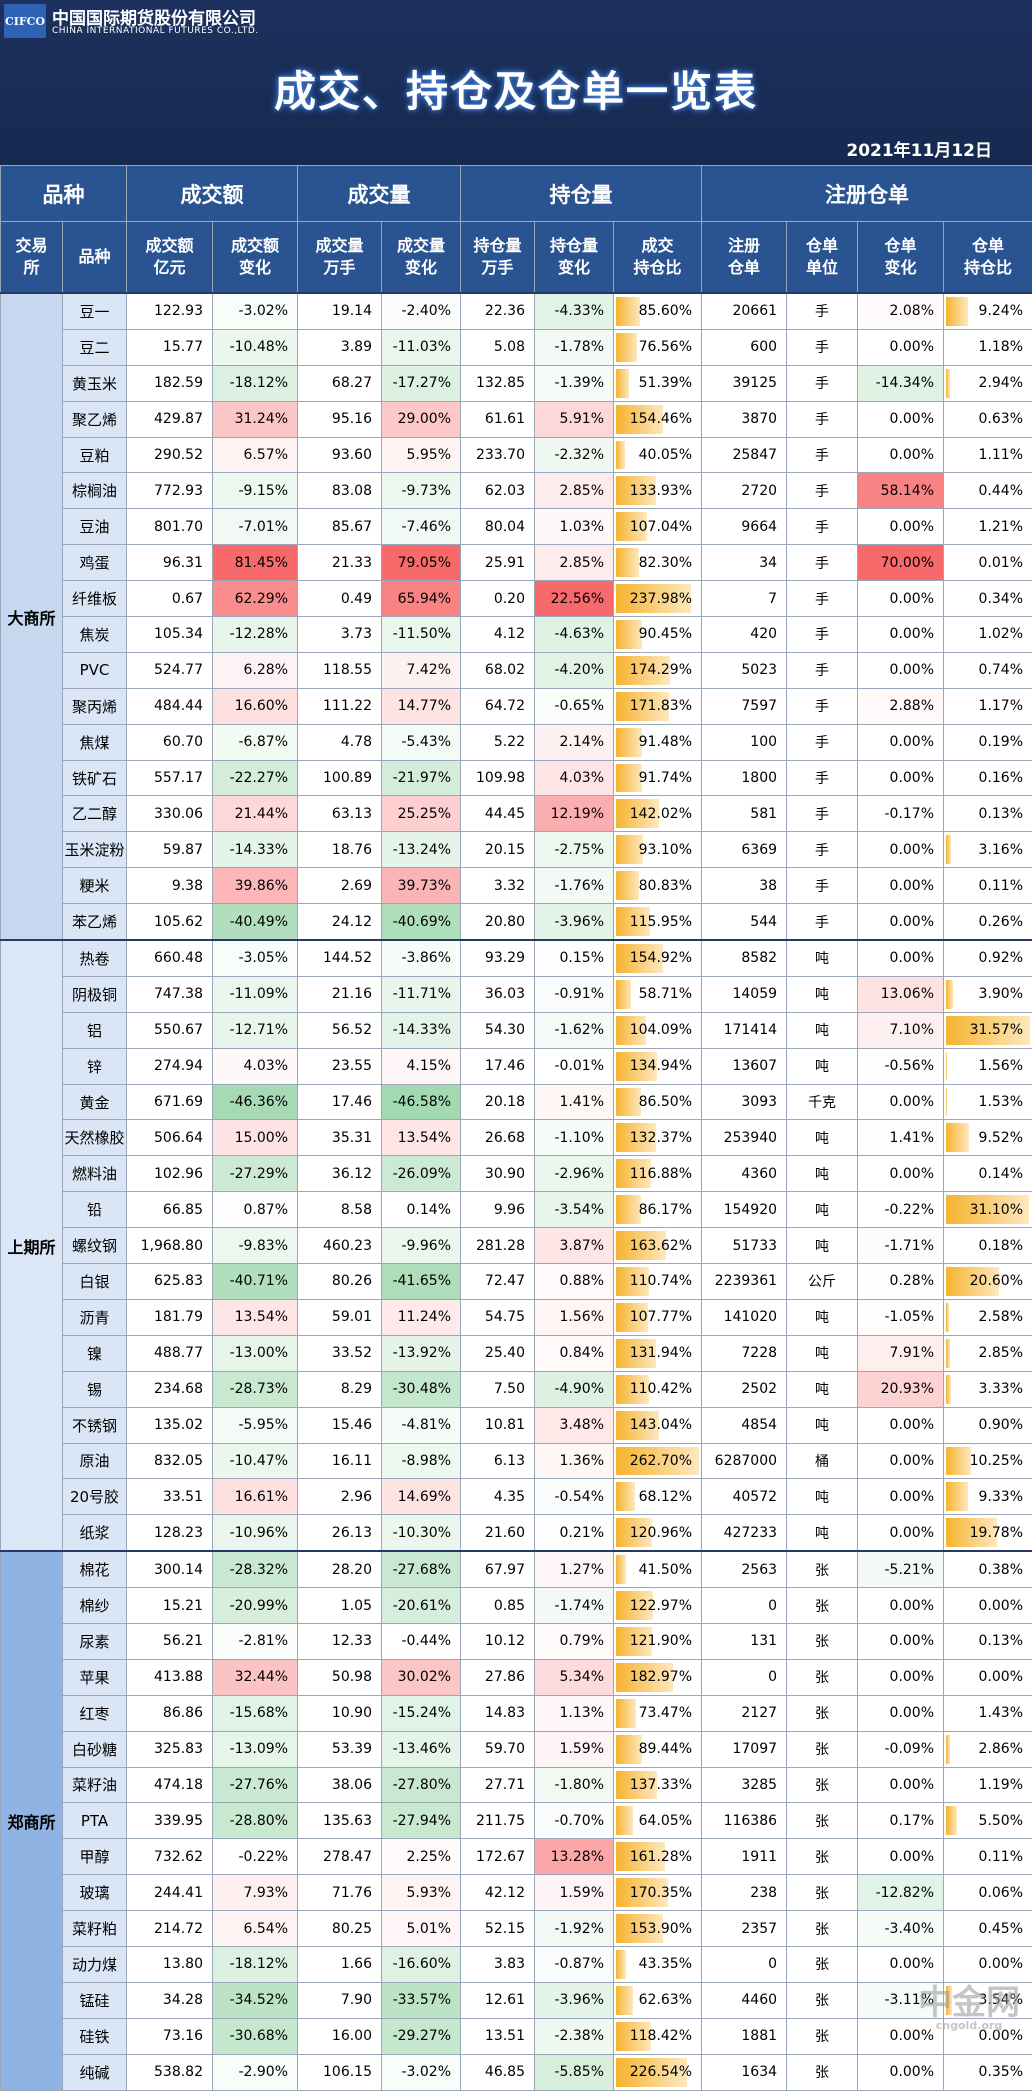 The image size is (1032, 2091). What do you see at coordinates (988, 563) in the screenshot?
I see `ratio-cell: 0.01%` at bounding box center [988, 563].